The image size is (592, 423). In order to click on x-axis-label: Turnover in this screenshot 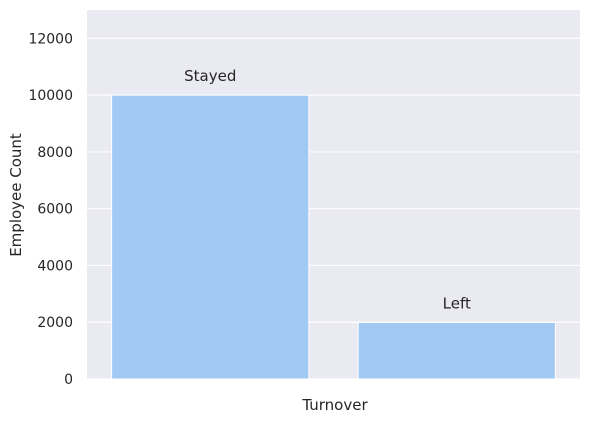, I will do `click(334, 405)`.